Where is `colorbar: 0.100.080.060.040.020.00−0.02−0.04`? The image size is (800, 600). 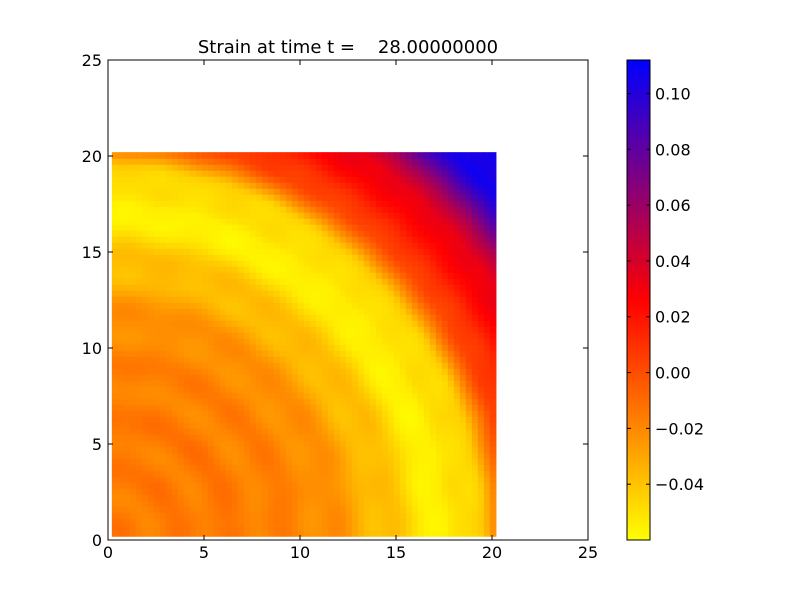 colorbar: 0.100.080.060.040.020.00−0.02−0.04 is located at coordinates (665, 300).